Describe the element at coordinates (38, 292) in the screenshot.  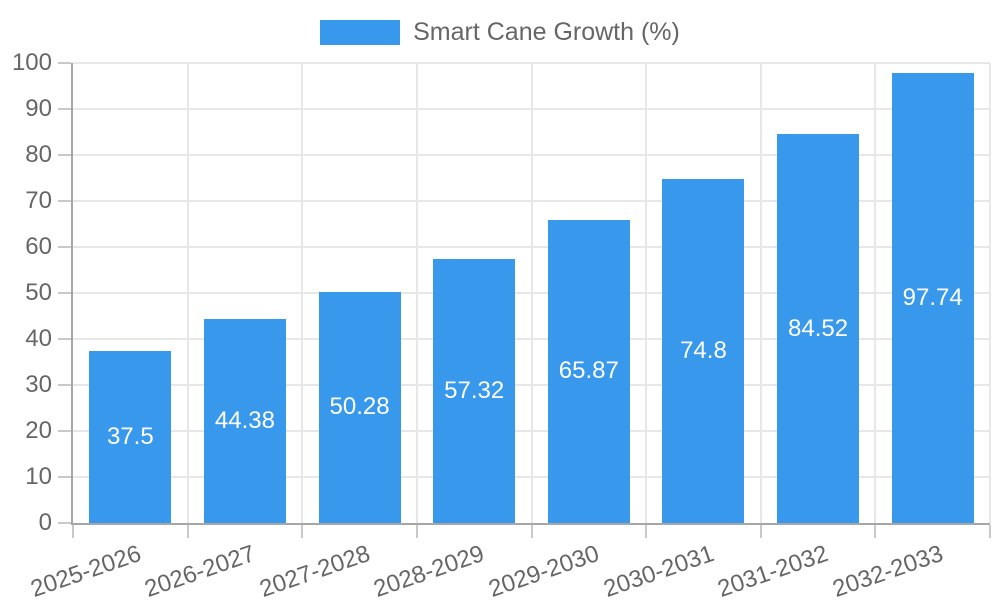
I see `y-axis-tick-label: 50` at that location.